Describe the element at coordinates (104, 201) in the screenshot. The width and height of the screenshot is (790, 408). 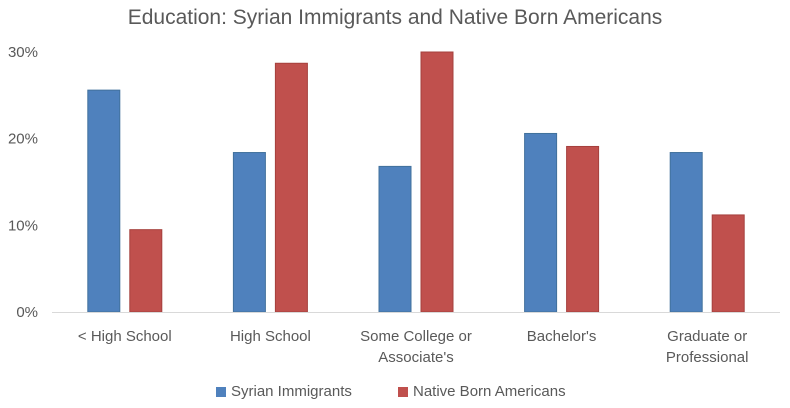
I see `bar-syrian-immigrants: Syrian Immigrants: 25.6%` at that location.